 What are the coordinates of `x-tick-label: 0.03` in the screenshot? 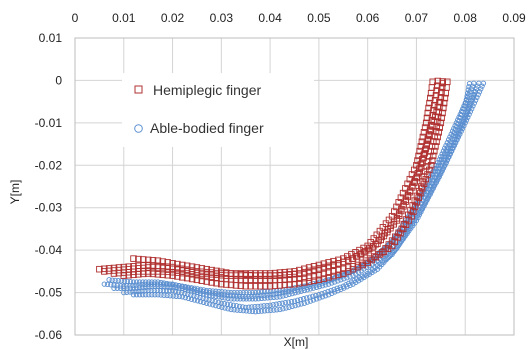 It's located at (222, 18).